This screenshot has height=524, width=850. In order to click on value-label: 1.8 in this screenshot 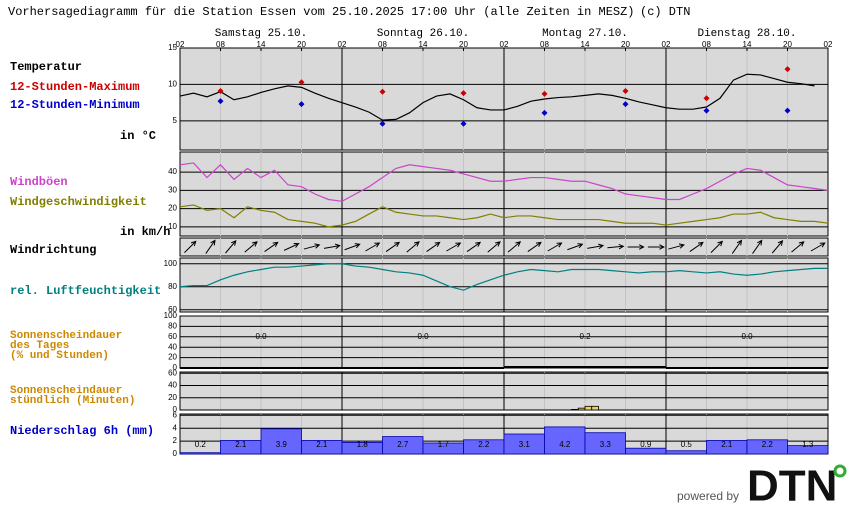, I will do `click(363, 444)`.